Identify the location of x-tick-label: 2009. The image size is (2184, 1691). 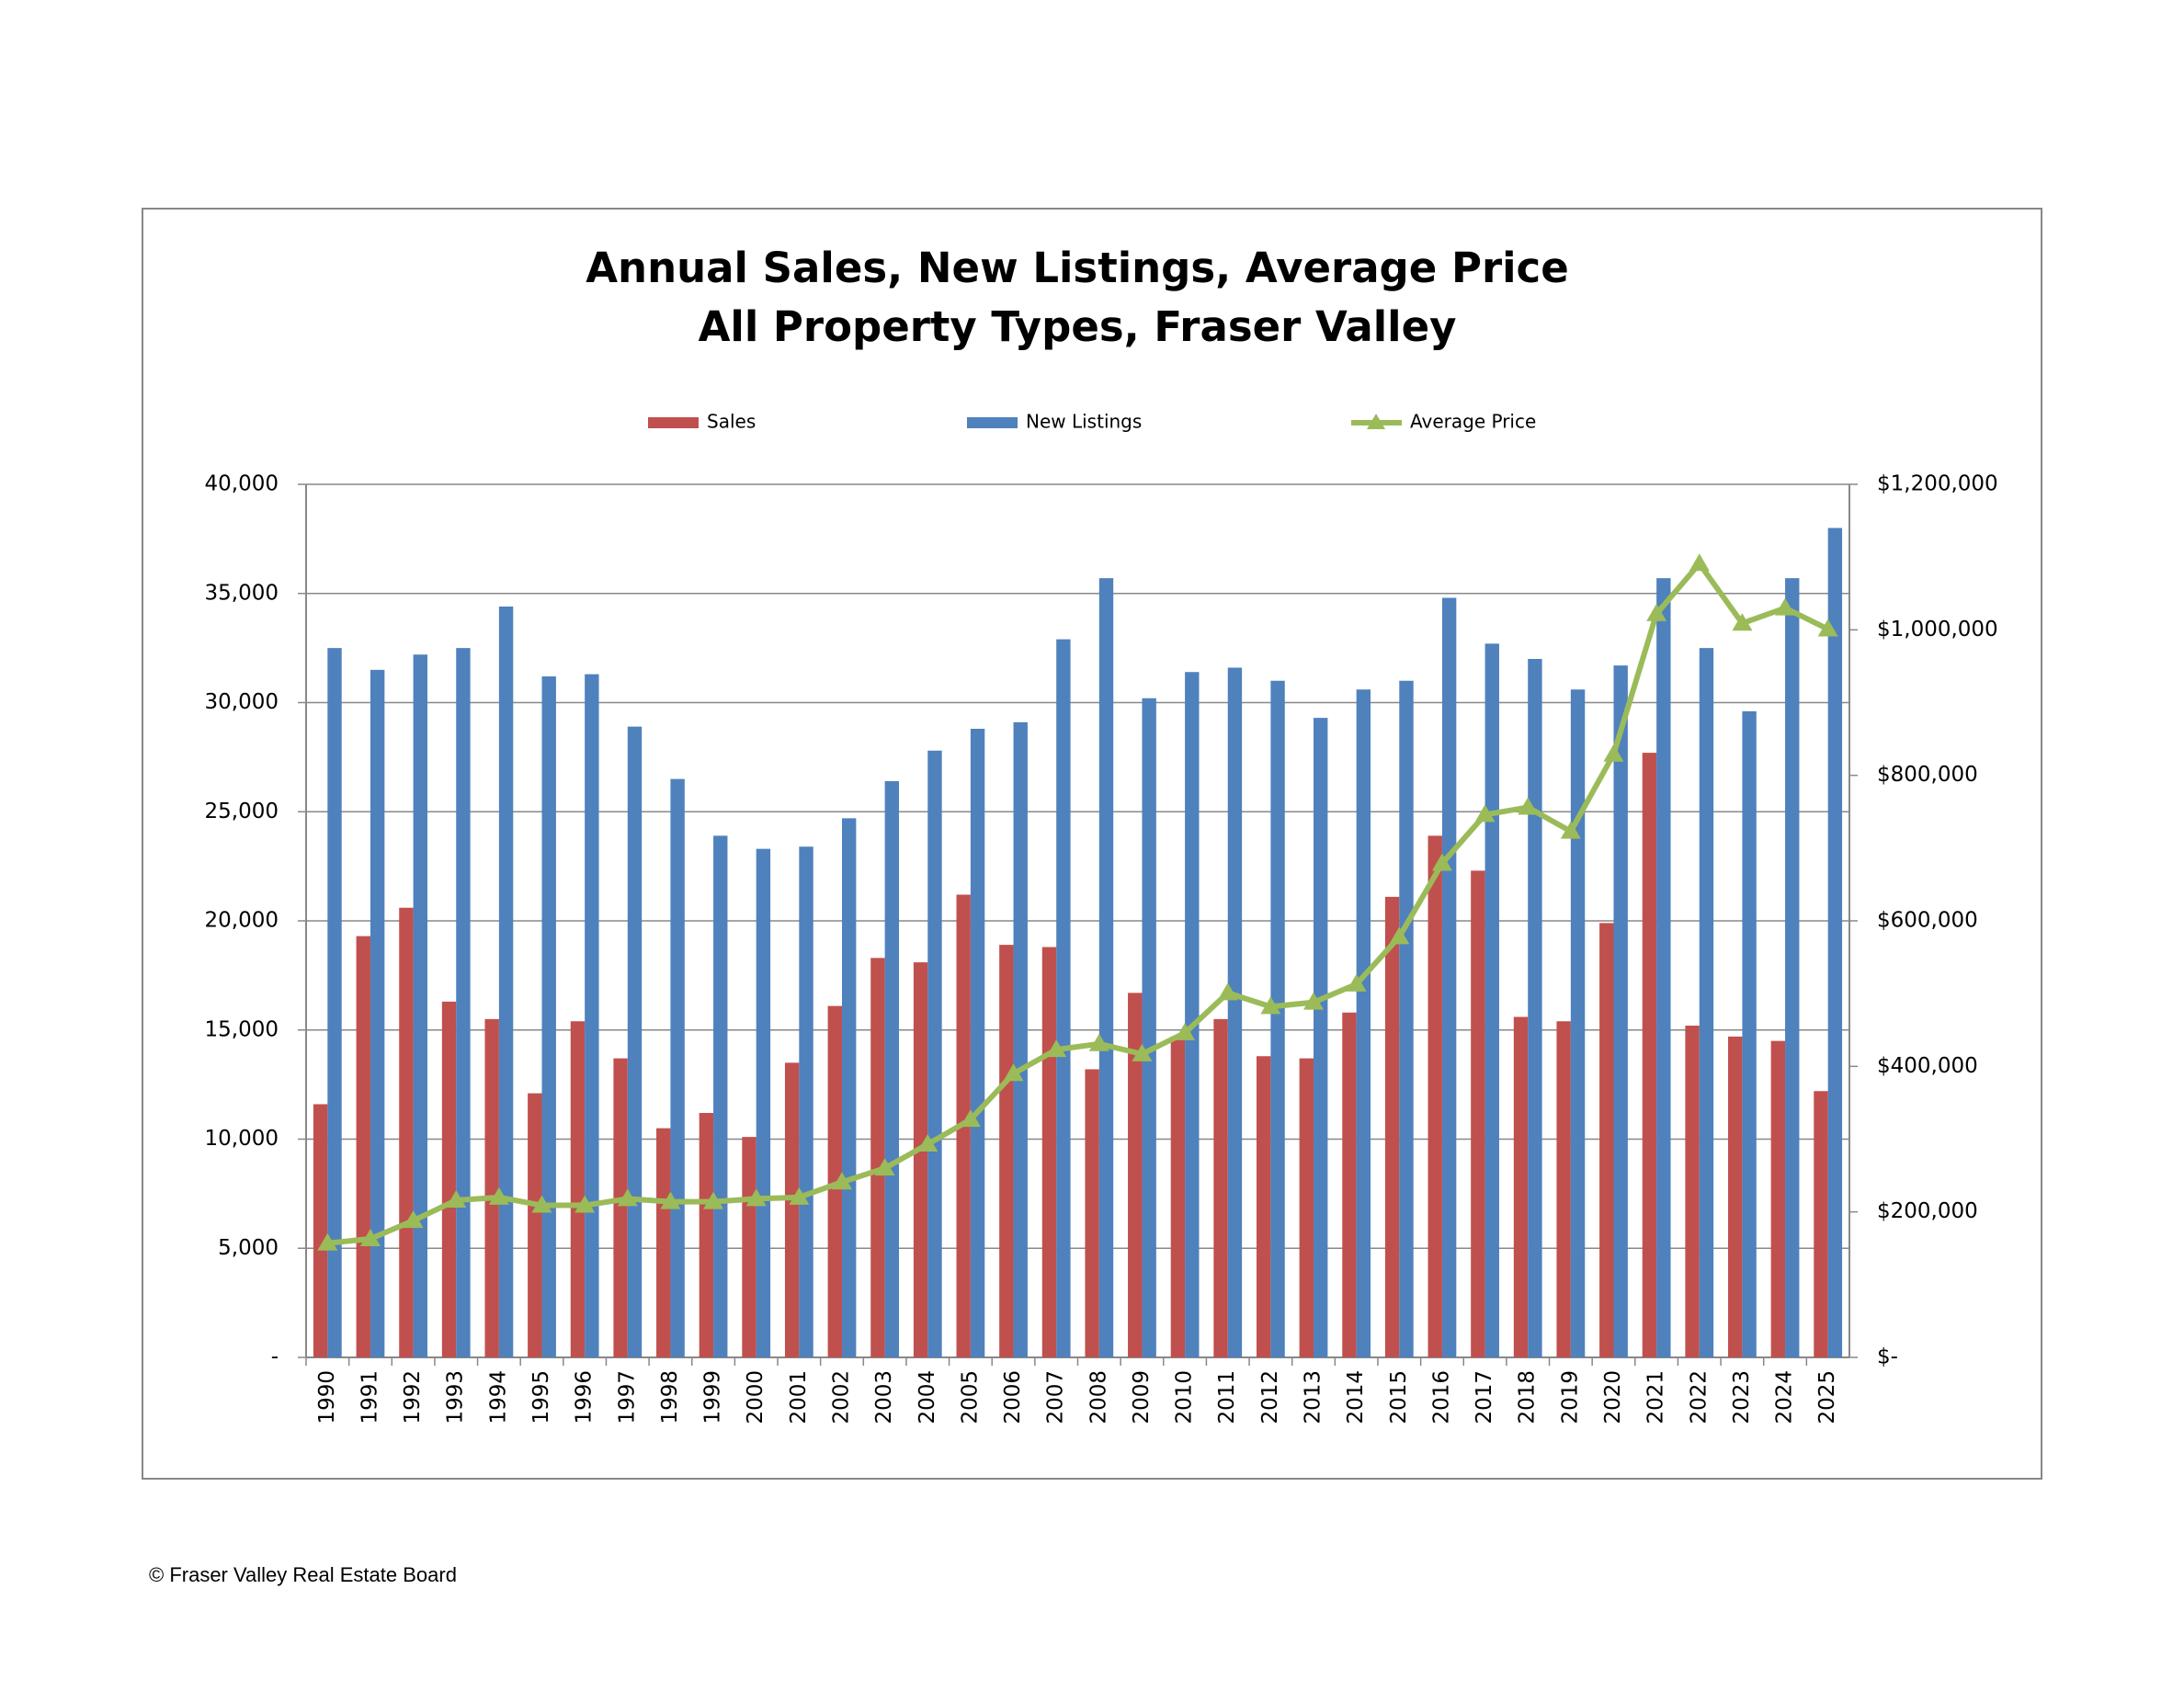
(1142, 1397).